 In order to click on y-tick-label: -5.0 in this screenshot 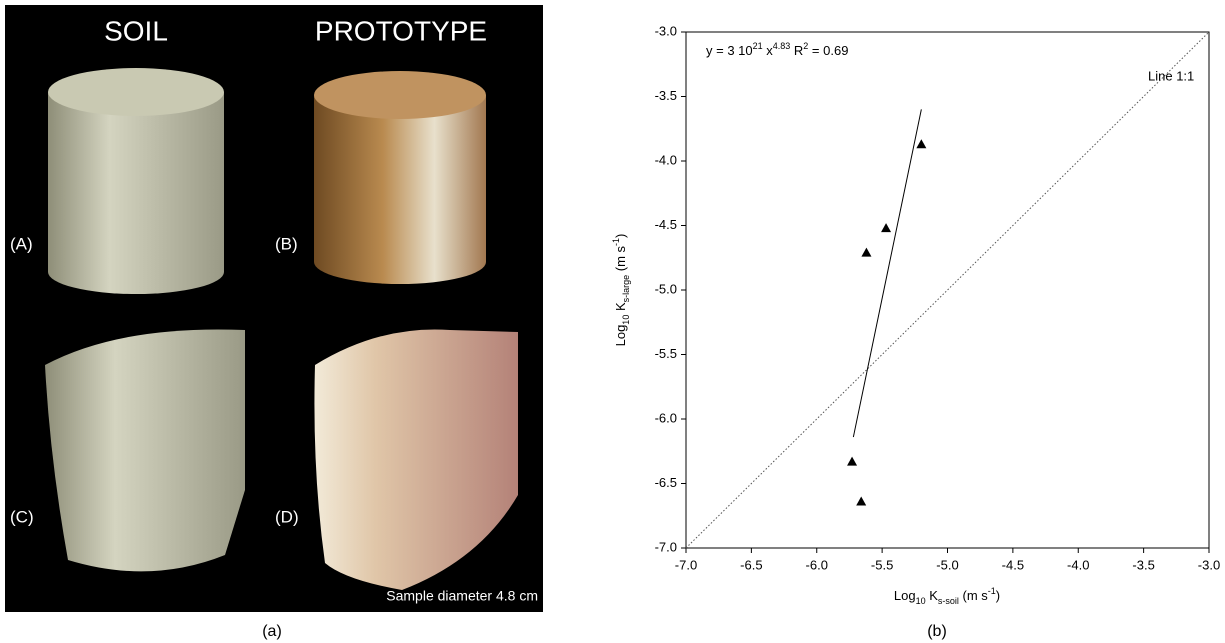, I will do `click(666, 288)`.